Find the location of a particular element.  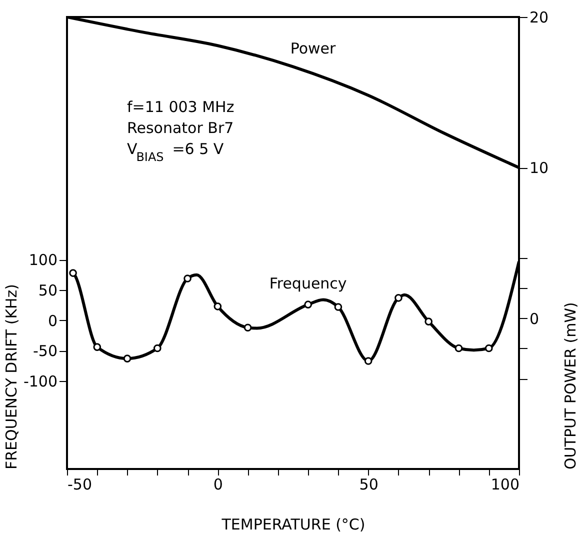

series-label: Frequency is located at coordinates (308, 283).